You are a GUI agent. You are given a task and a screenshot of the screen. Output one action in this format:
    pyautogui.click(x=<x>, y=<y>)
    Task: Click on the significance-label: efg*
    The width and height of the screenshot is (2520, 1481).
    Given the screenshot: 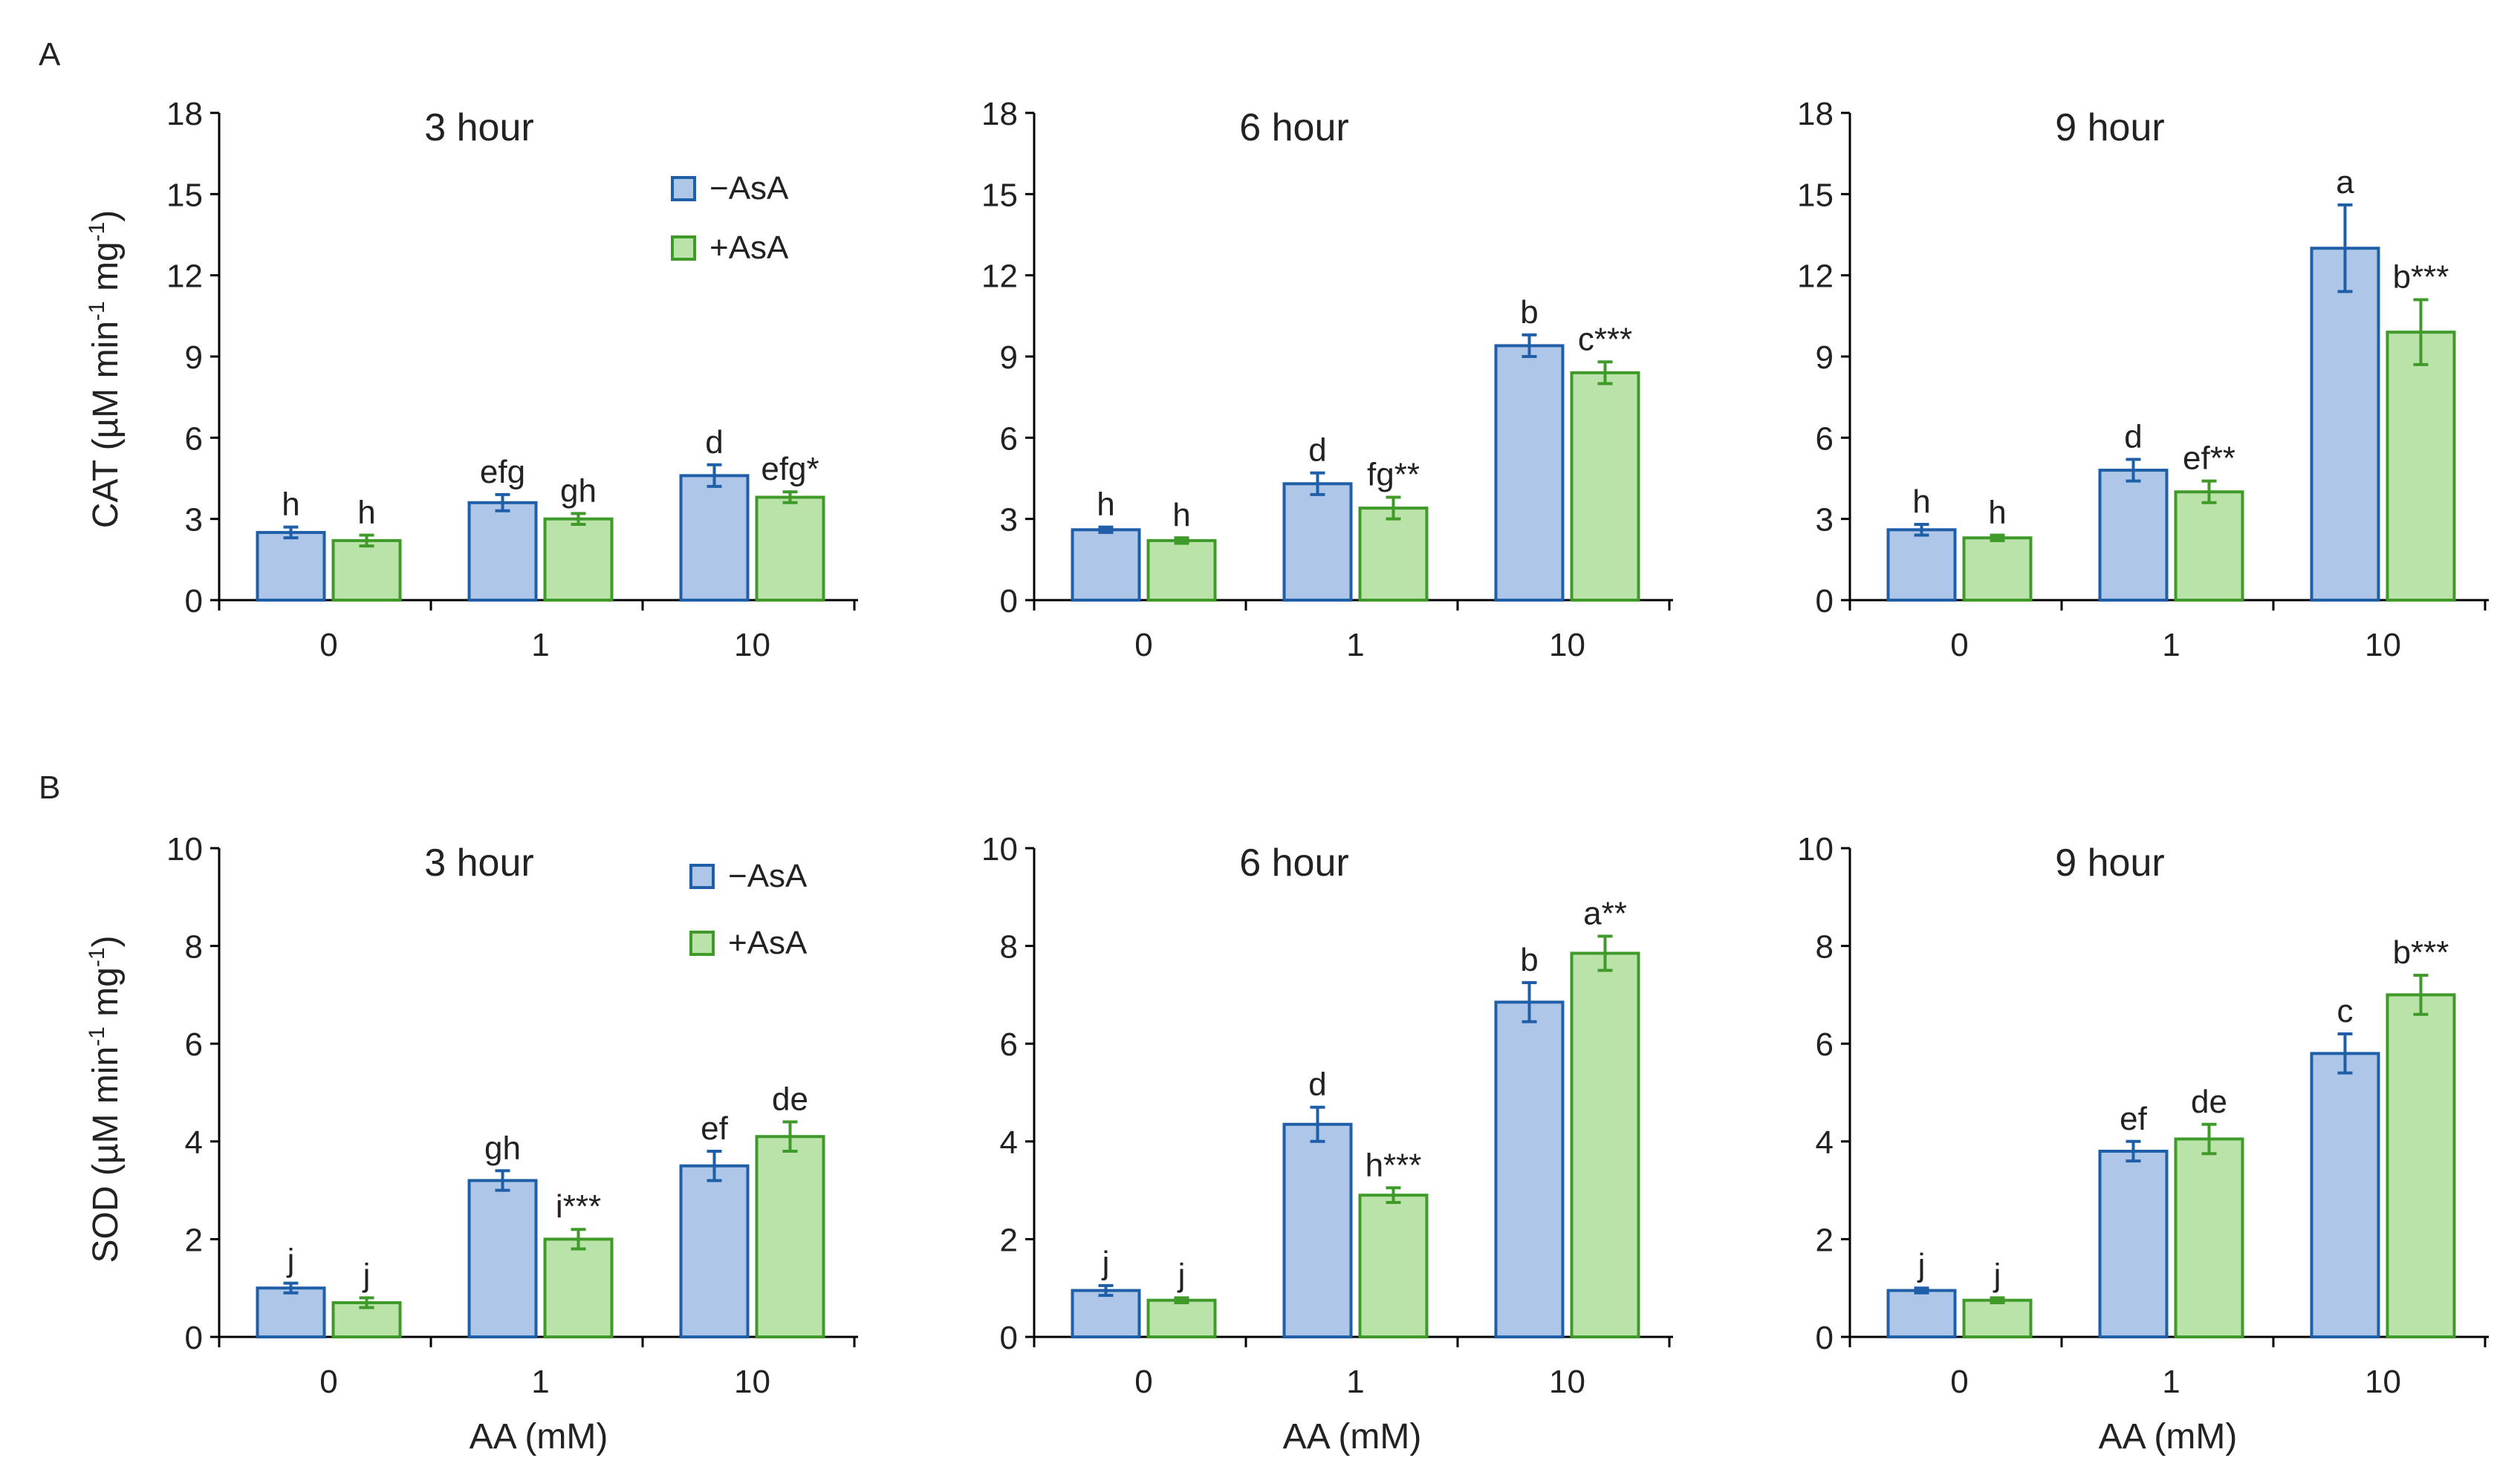 What is the action you would take?
    pyautogui.click(x=790, y=469)
    